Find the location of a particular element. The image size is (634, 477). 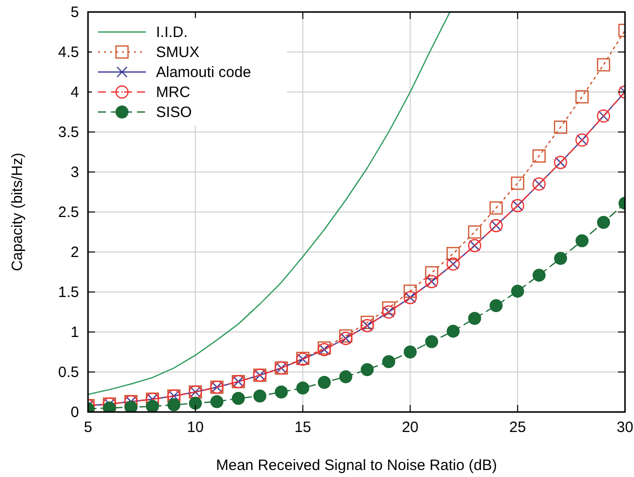

x-axis-title: Mean Received Signal to Noise Ratio (dB) is located at coordinates (356, 465).